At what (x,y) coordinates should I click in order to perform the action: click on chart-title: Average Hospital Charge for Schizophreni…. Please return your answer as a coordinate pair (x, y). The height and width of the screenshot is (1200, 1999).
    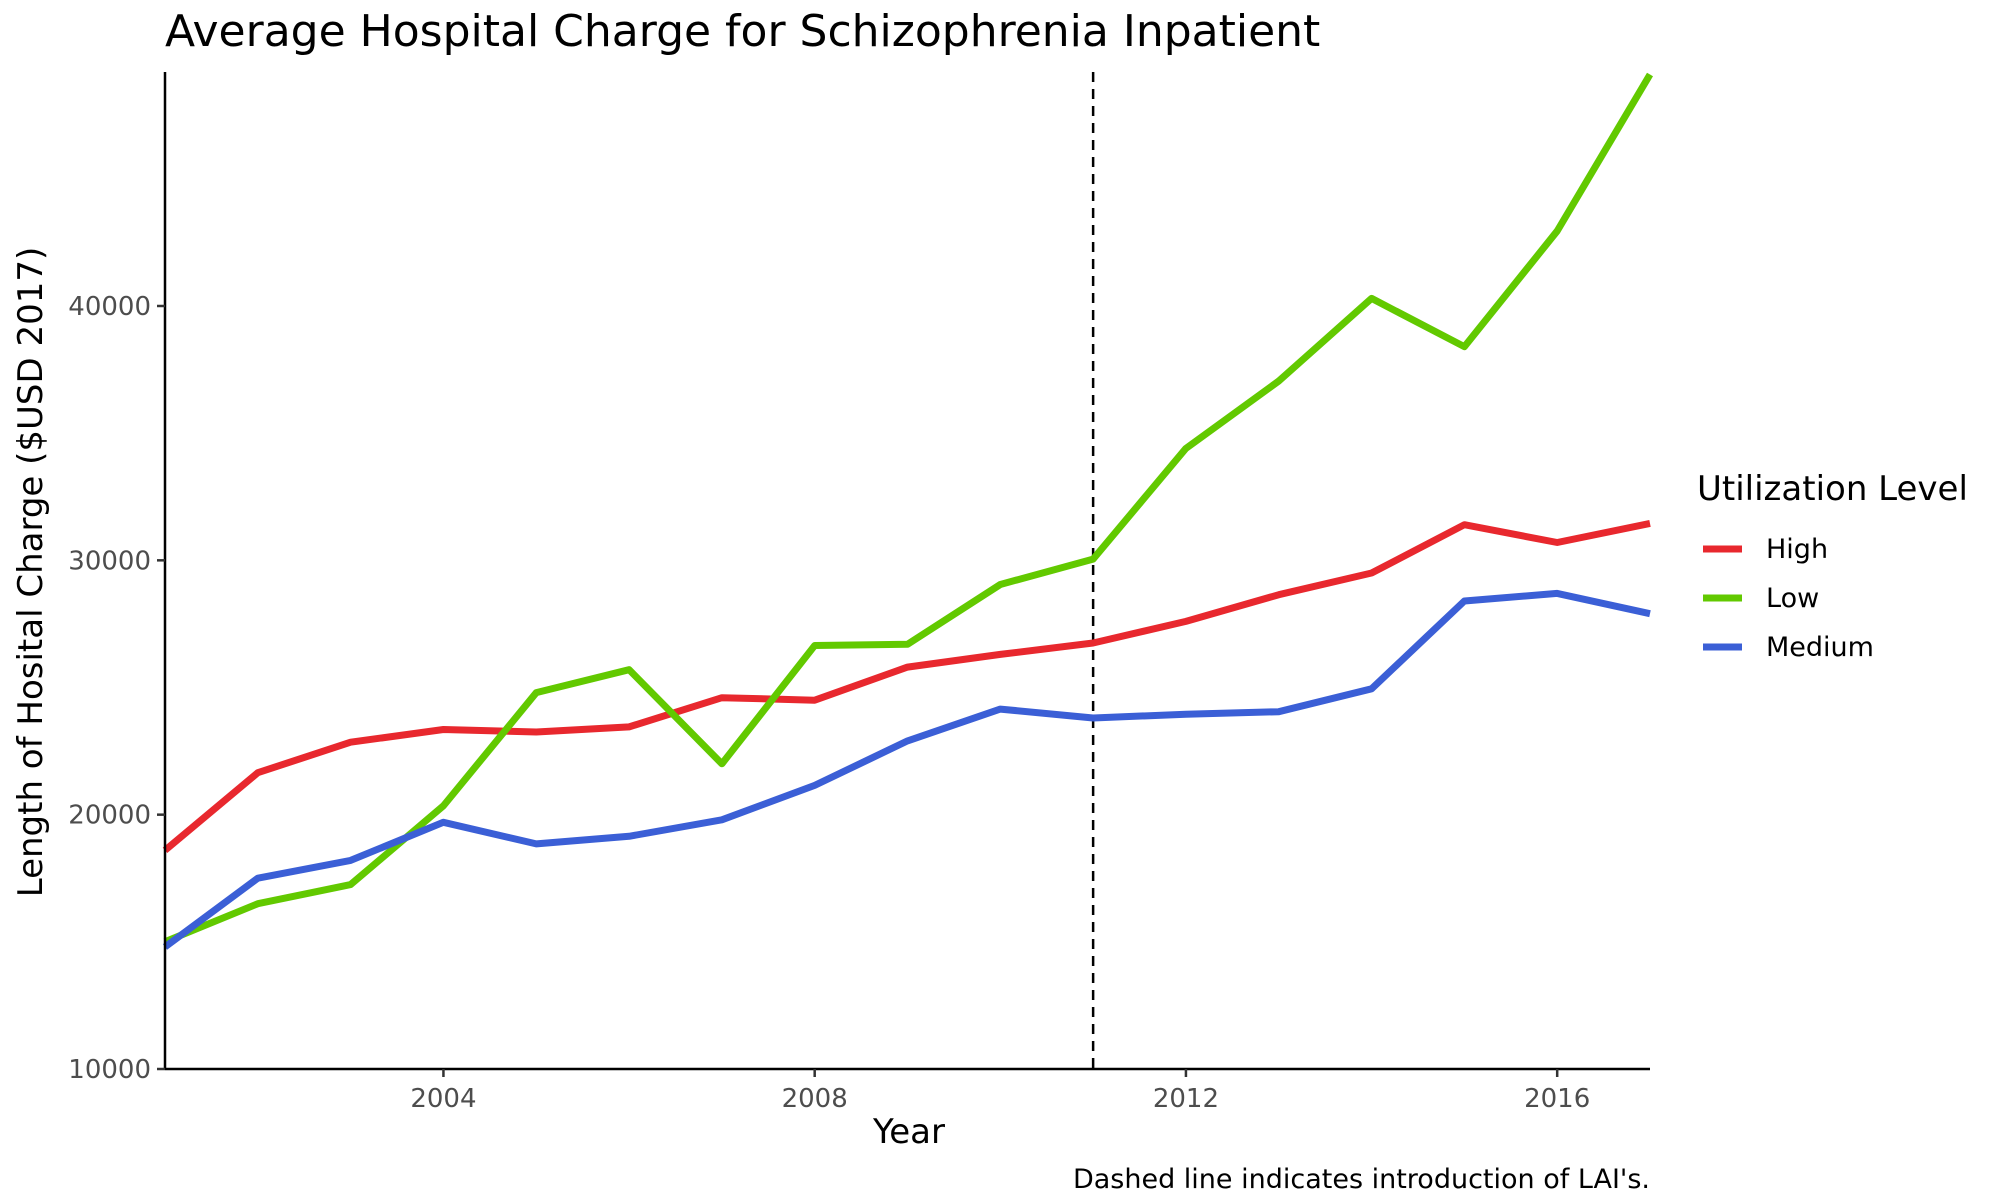
    Looking at the image, I should click on (742, 31).